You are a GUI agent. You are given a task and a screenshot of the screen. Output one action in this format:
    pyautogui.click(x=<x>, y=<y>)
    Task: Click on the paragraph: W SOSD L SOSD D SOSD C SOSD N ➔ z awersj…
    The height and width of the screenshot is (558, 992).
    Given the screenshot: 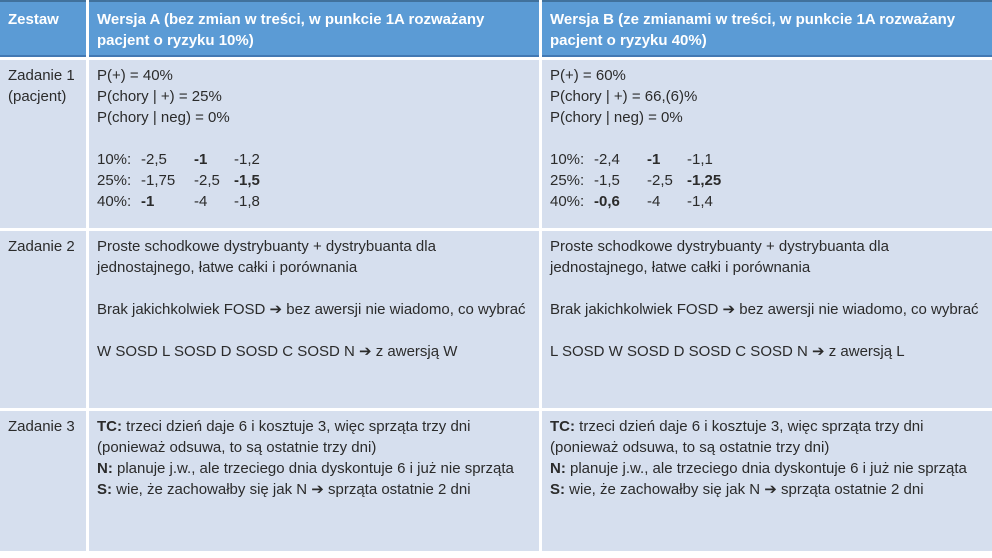 What is the action you would take?
    pyautogui.click(x=277, y=351)
    